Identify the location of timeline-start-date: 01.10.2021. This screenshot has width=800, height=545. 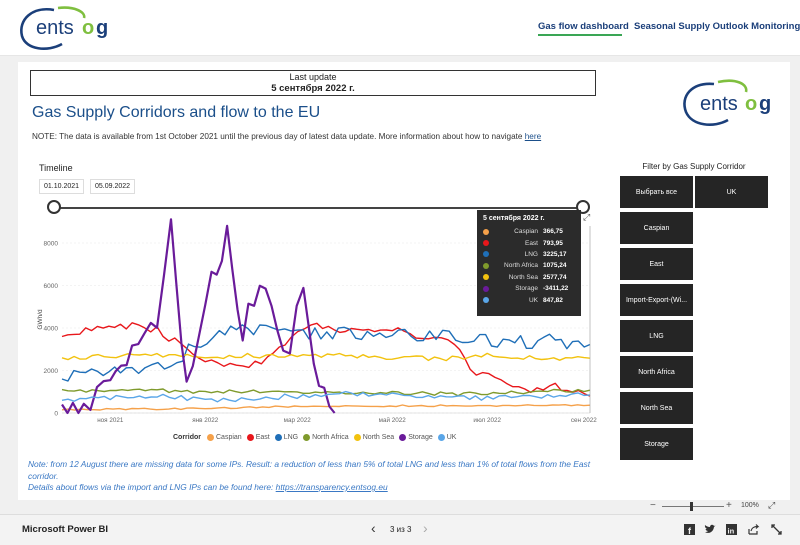
(62, 186).